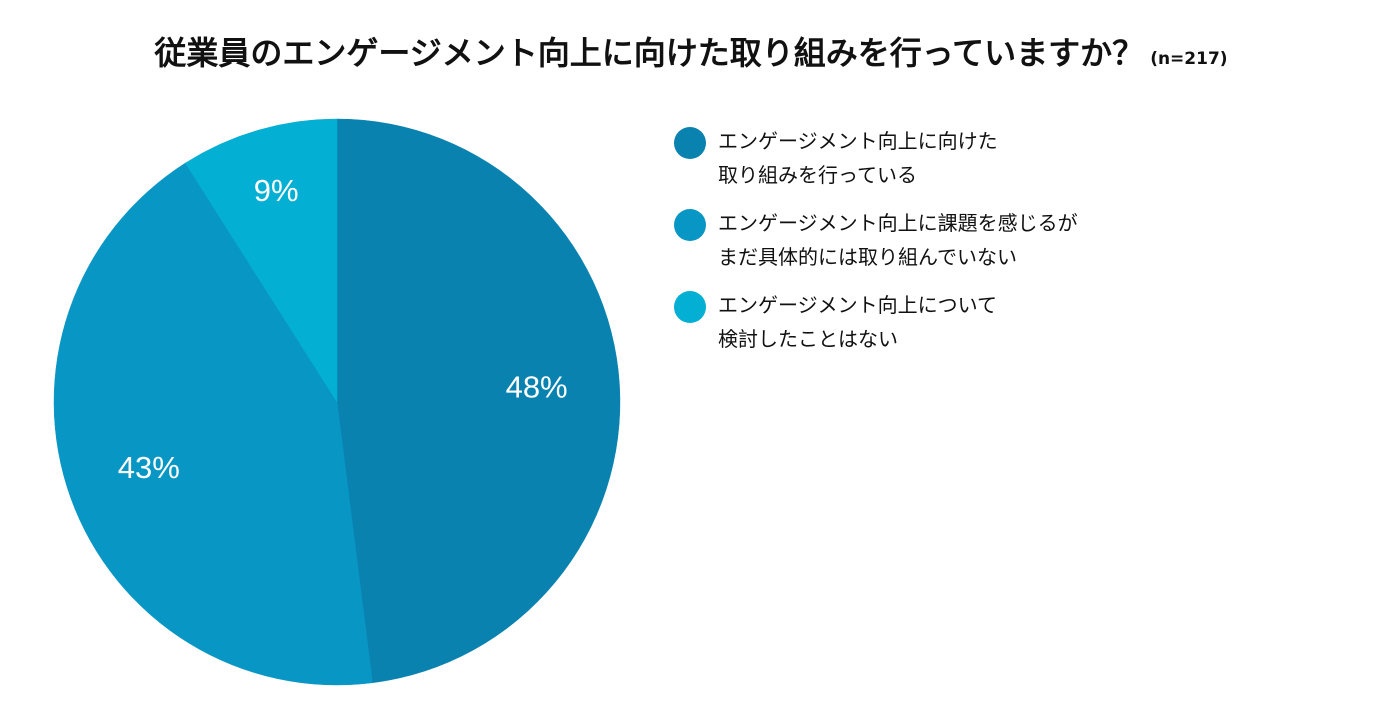 Image resolution: width=1382 pixels, height=719 pixels. Describe the element at coordinates (867, 257) in the screenshot. I see `legend-label-line-2: まだ具体的には取り組んでいない` at that location.